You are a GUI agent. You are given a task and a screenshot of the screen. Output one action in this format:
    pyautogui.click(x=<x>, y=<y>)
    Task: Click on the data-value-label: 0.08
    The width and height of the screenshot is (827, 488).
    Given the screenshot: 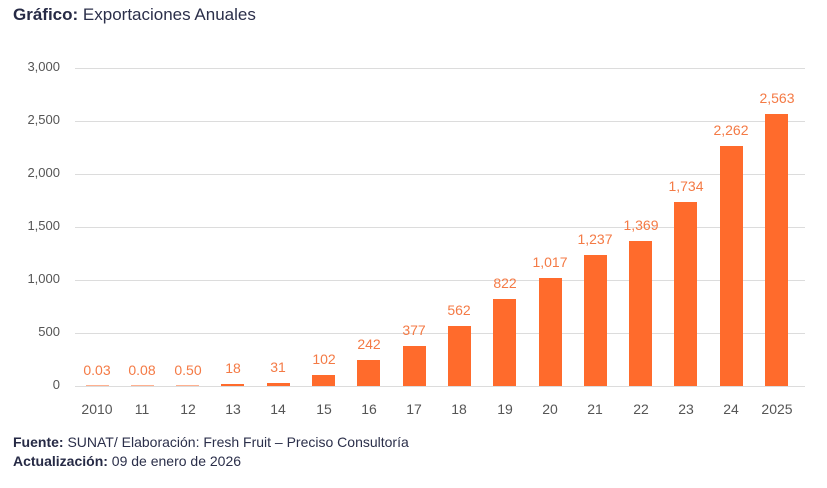 What is the action you would take?
    pyautogui.click(x=142, y=370)
    